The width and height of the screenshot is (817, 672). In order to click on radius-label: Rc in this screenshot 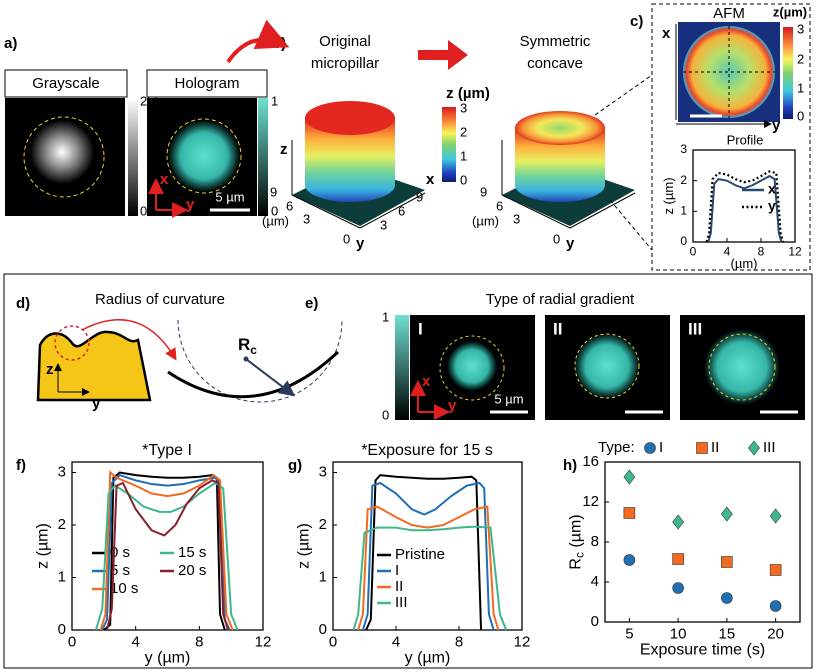, I will do `click(247, 346)`.